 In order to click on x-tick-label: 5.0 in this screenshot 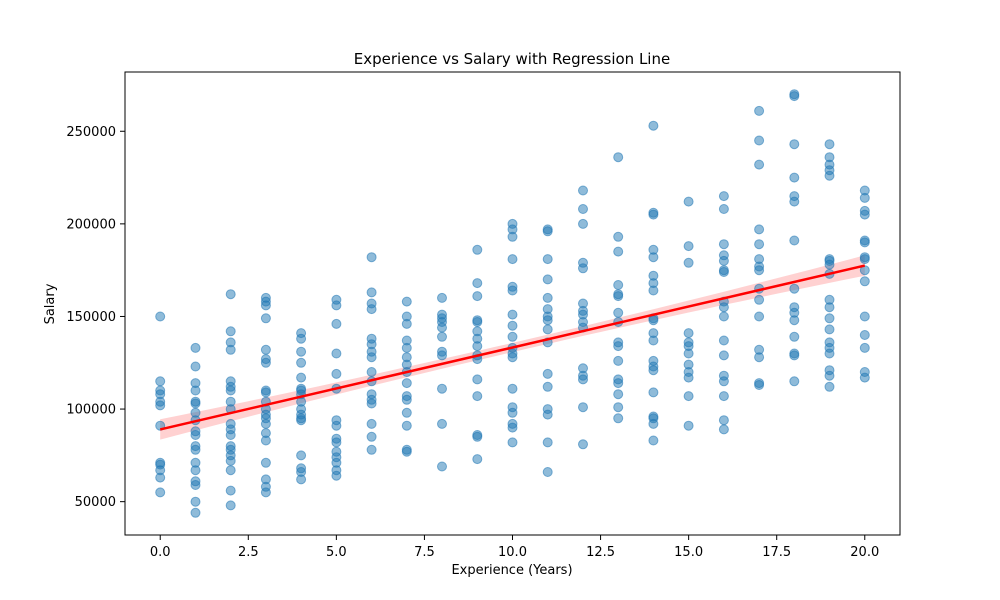, I will do `click(336, 552)`.